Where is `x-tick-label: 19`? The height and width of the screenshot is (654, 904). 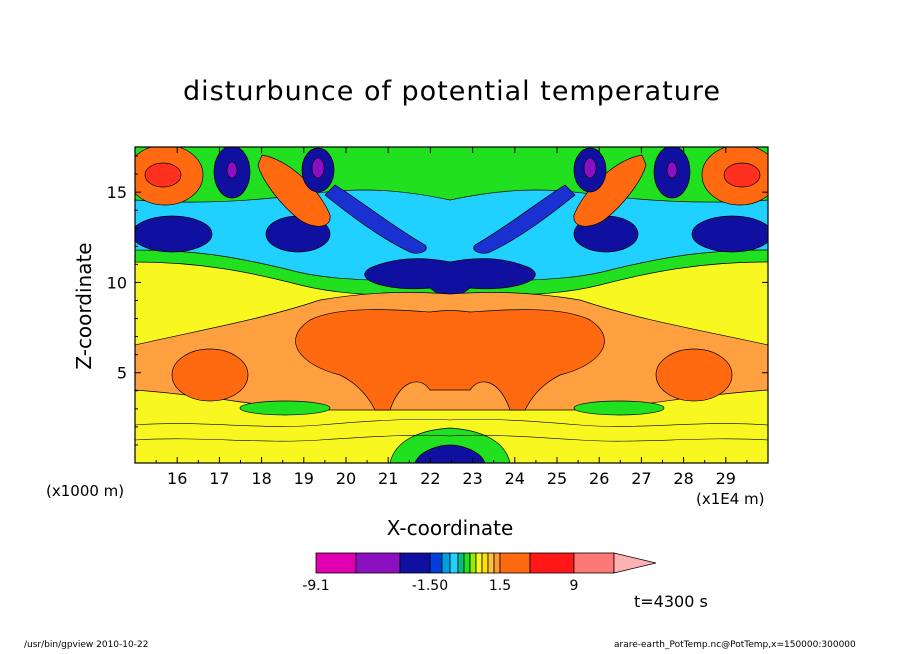 x-tick-label: 19 is located at coordinates (304, 478).